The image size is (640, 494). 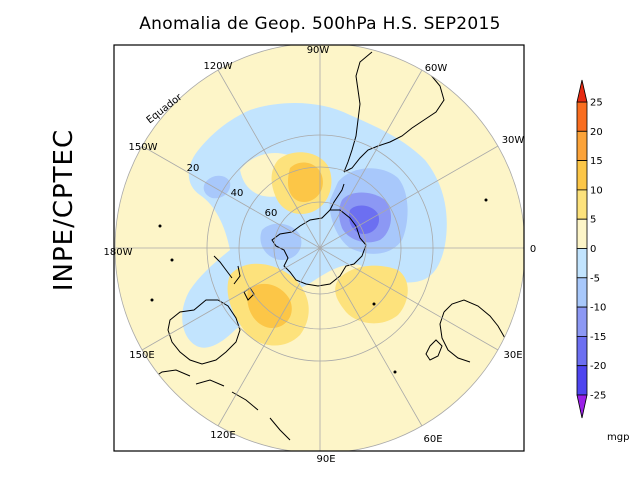 I want to click on colorbar-tick-label: 10, so click(x=596, y=190).